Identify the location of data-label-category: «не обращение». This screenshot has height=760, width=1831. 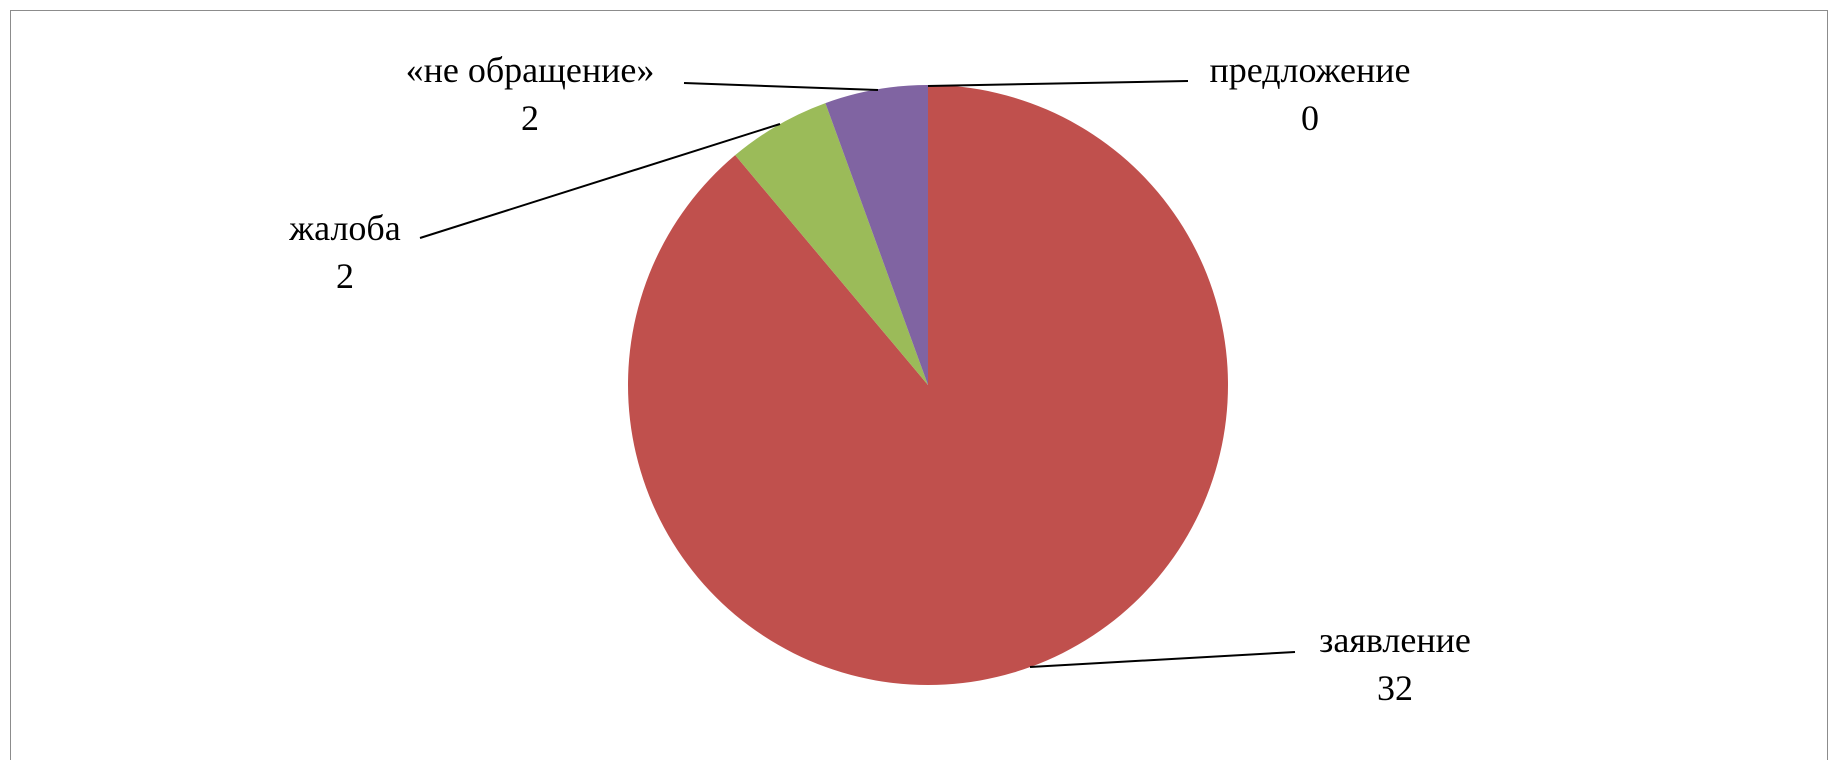
(530, 70).